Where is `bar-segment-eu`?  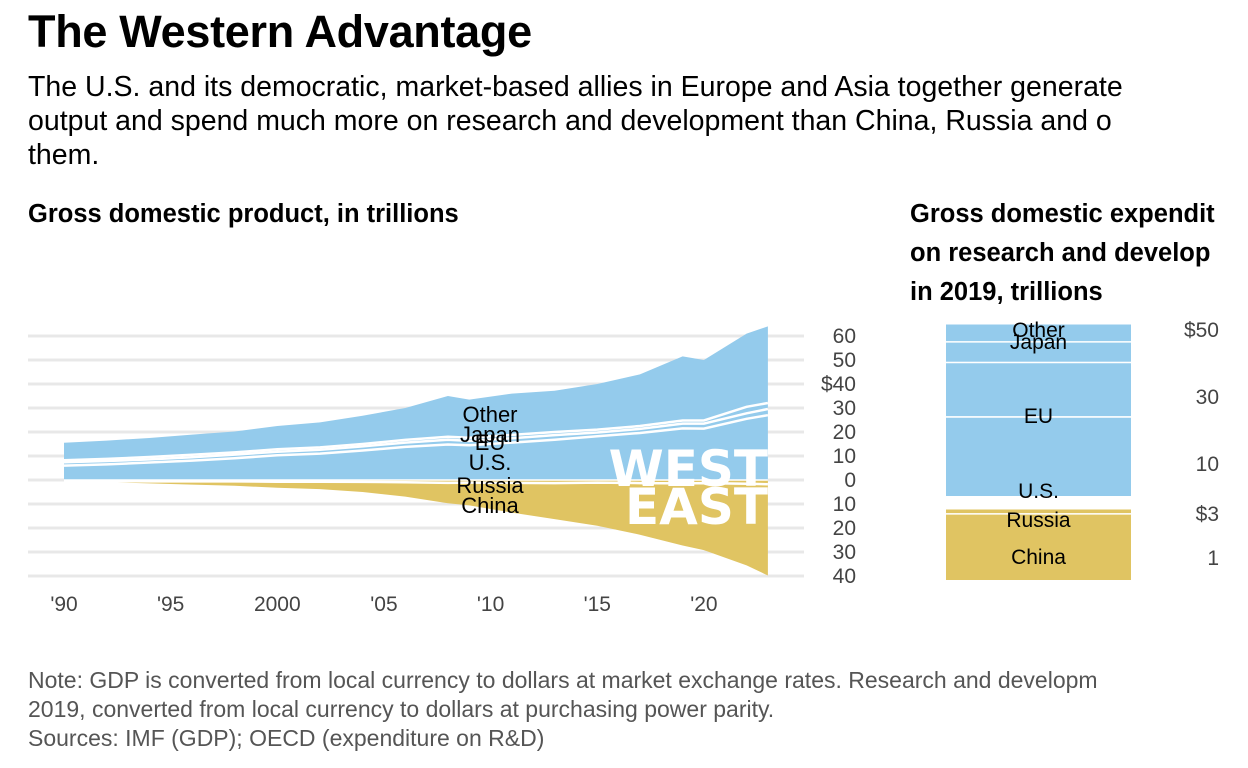 bar-segment-eu is located at coordinates (1038, 389).